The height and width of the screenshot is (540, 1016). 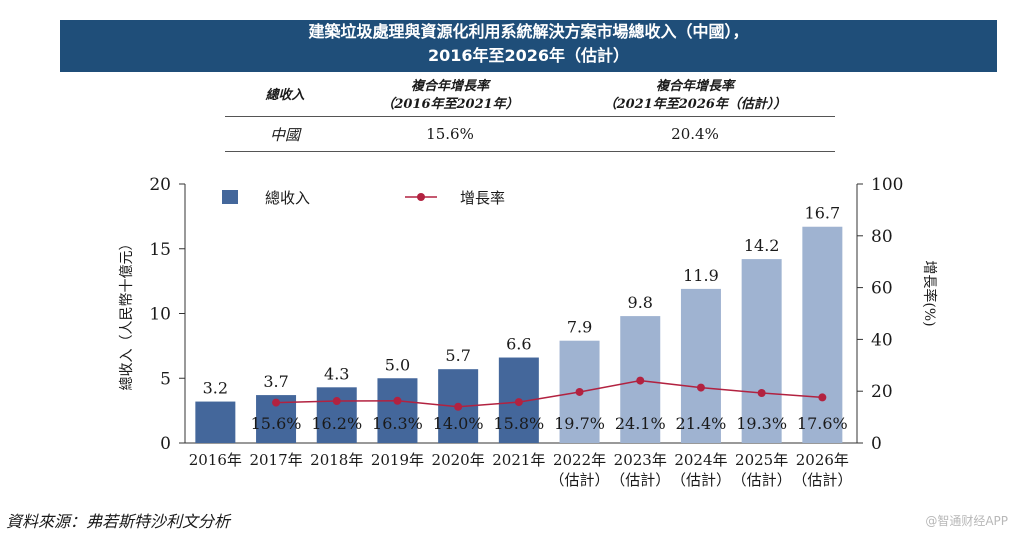 What do you see at coordinates (450, 96) in the screenshot?
I see `cagr-header-hist: 複合年增長率 （2016年至2021年）` at bounding box center [450, 96].